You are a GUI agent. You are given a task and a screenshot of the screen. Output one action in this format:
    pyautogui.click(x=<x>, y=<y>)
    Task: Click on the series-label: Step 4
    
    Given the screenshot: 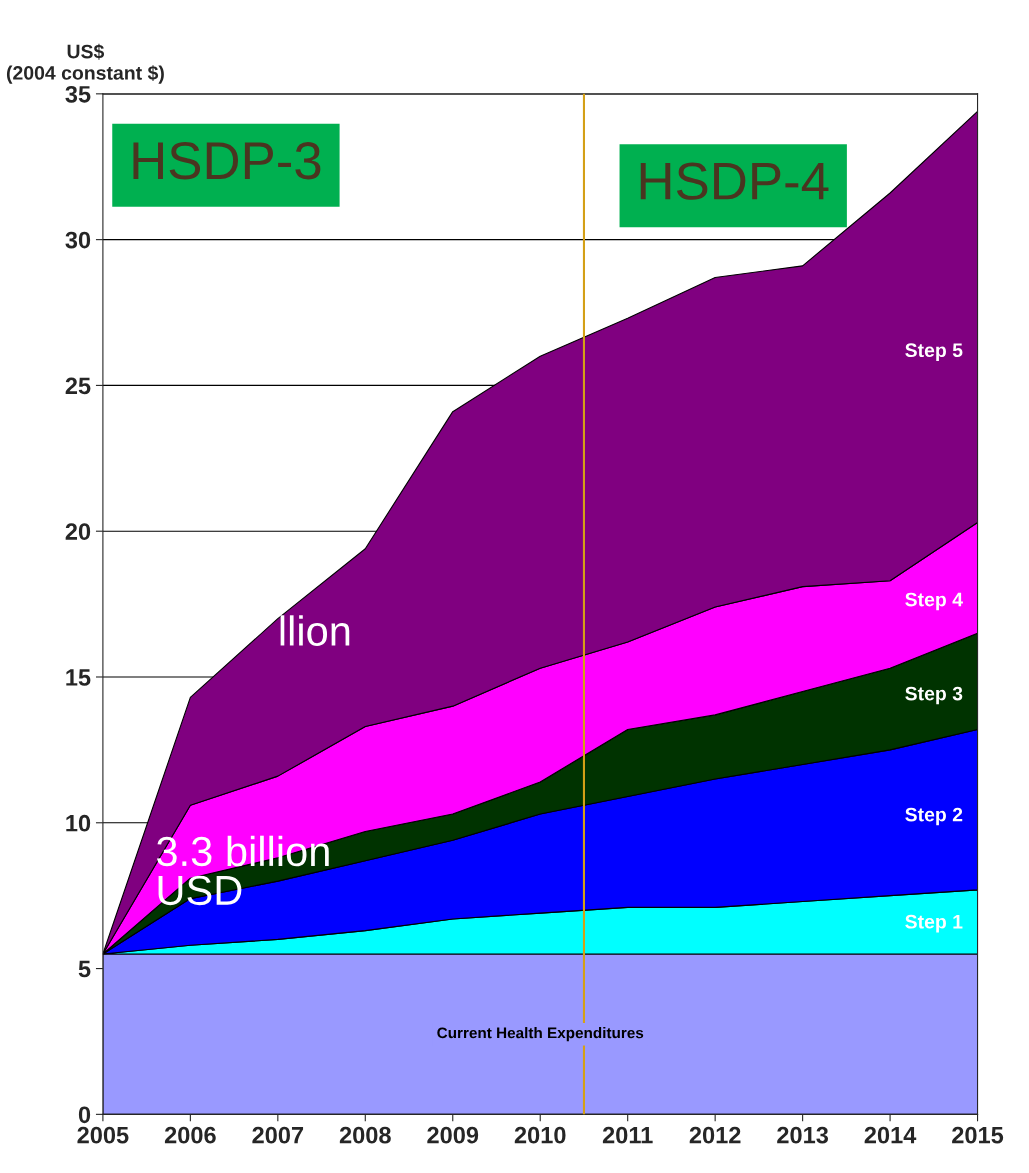 What is the action you would take?
    pyautogui.click(x=934, y=601)
    